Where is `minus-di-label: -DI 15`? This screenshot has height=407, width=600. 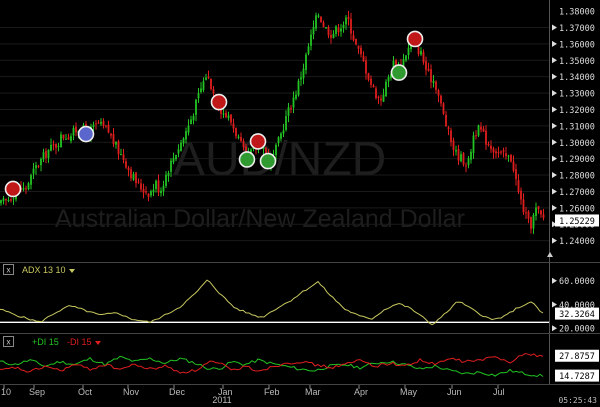
minus-di-label: -DI 15 is located at coordinates (79, 342).